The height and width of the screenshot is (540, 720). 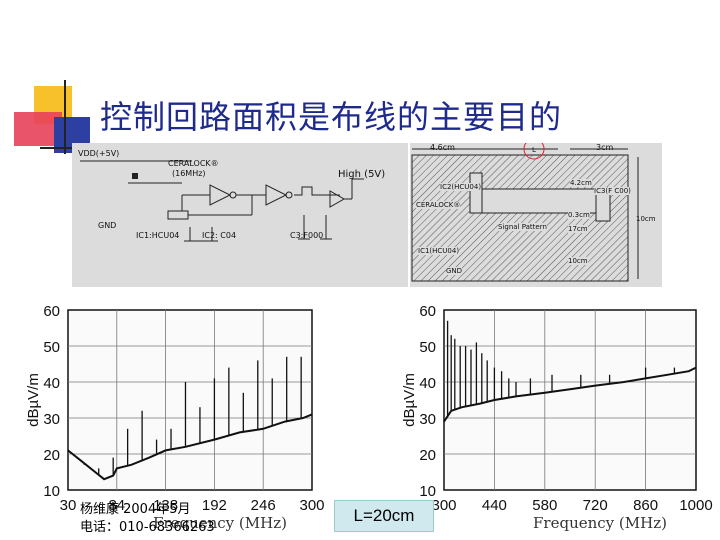 I want to click on schematic-high-label: High (5V), so click(x=362, y=174).